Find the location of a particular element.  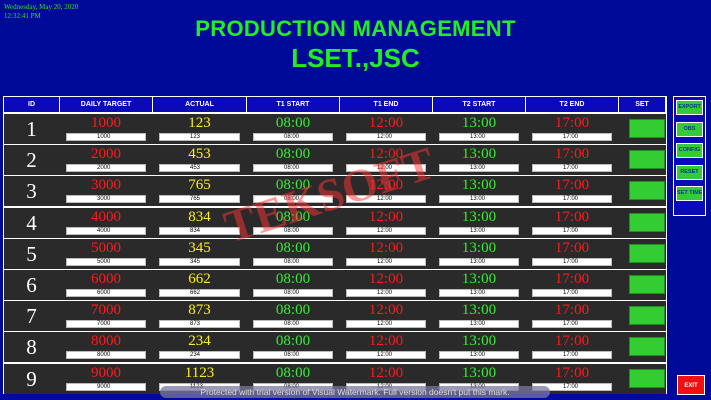

daily-target-input: 7000 is located at coordinates (106, 324).